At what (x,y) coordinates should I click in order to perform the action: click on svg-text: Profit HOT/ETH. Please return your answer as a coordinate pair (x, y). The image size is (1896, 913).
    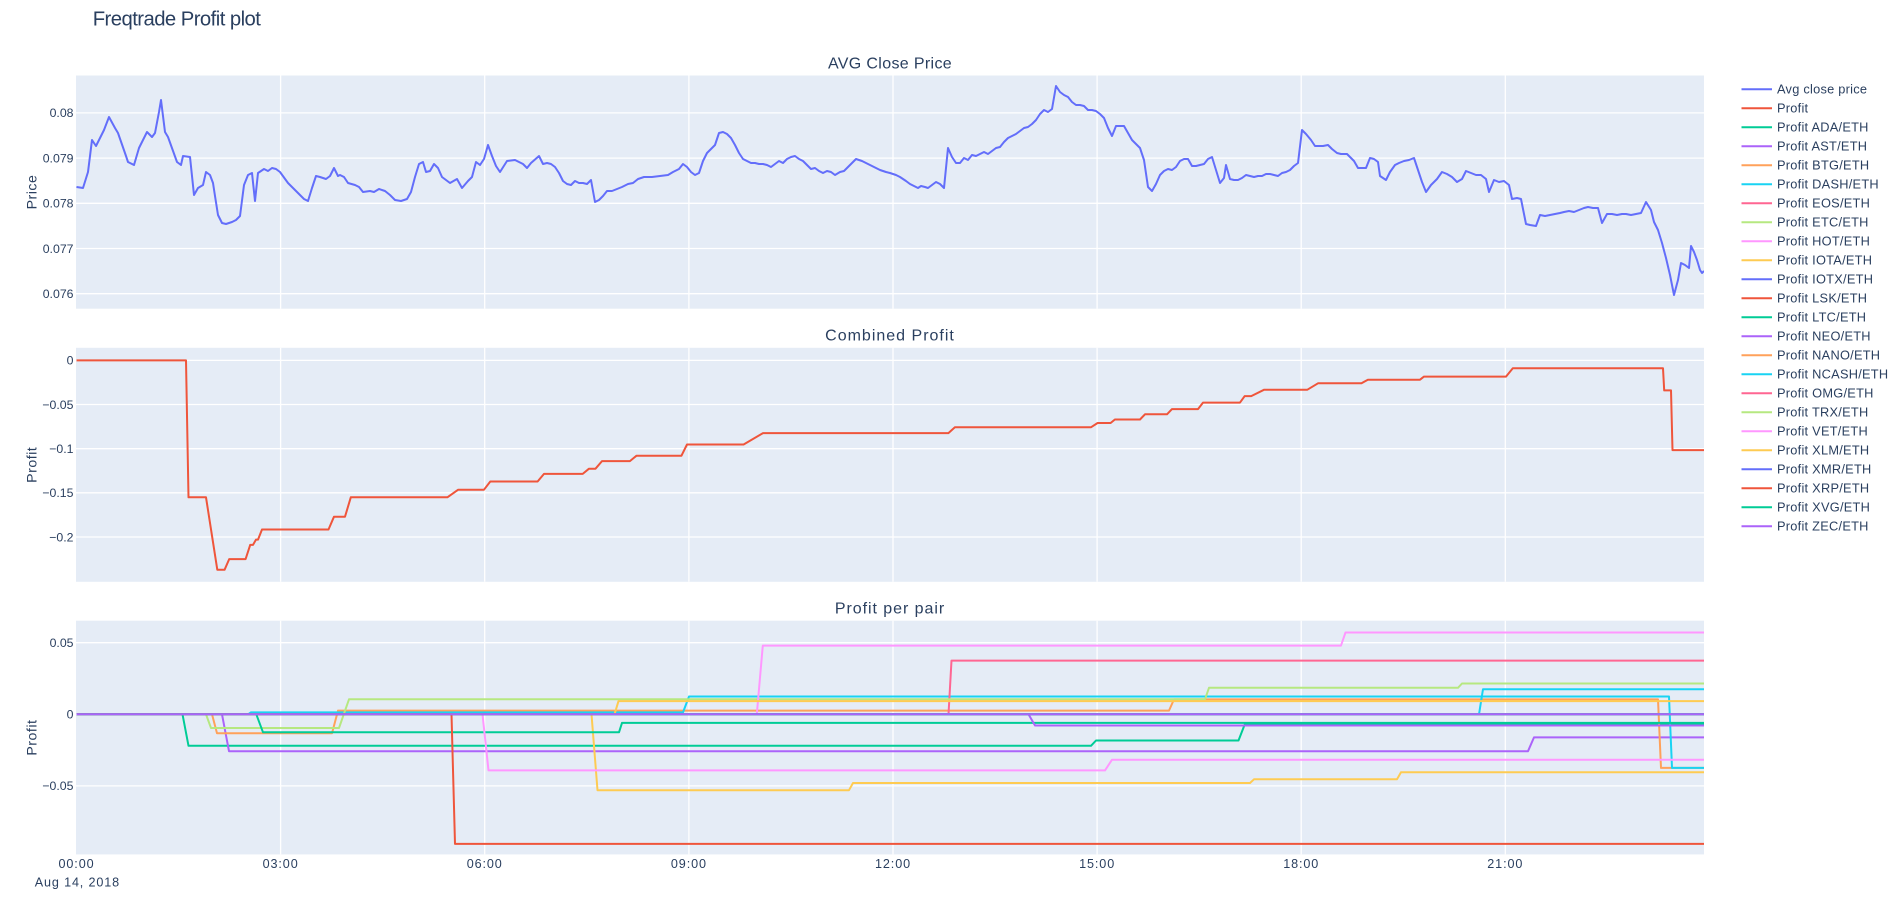
    Looking at the image, I should click on (1823, 241).